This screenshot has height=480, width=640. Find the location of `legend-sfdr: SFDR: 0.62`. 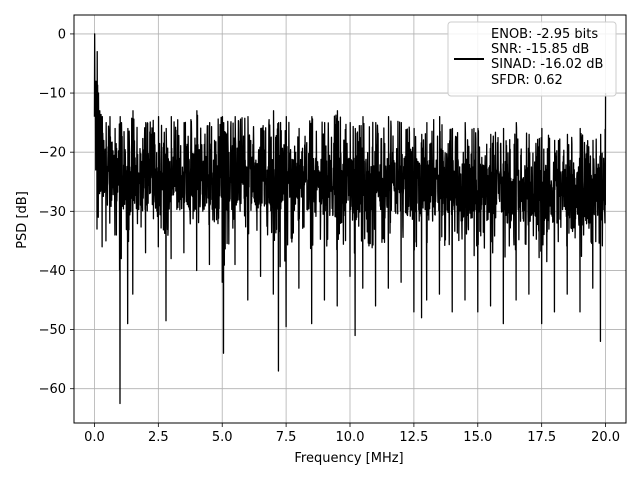

legend-sfdr: SFDR: 0.62 is located at coordinates (527, 80).